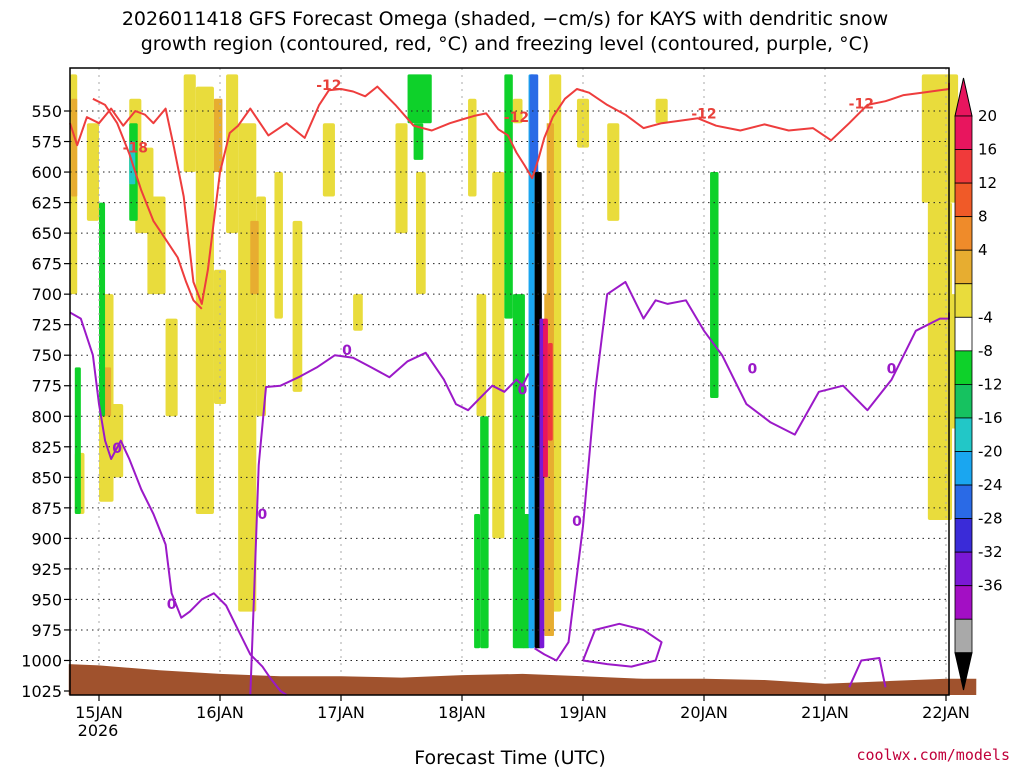 The height and width of the screenshot is (768, 1024). What do you see at coordinates (46, 599) in the screenshot?
I see `y-tick-label: 950` at bounding box center [46, 599].